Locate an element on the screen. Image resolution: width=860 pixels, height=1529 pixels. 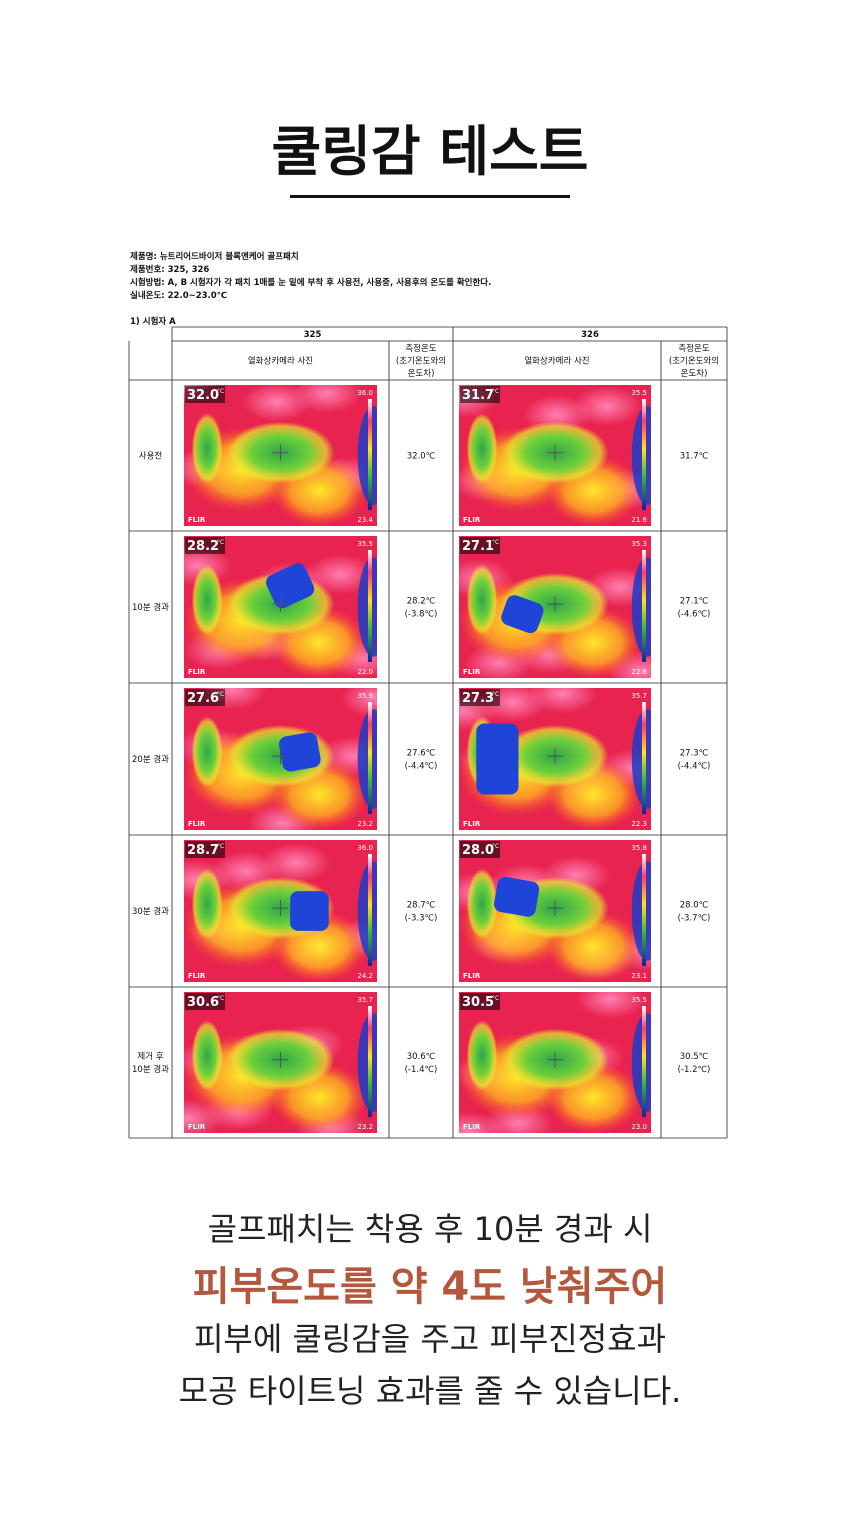
closing-line: 골프패치는 착용 후 10분 경과 시 is located at coordinates (430, 1229).